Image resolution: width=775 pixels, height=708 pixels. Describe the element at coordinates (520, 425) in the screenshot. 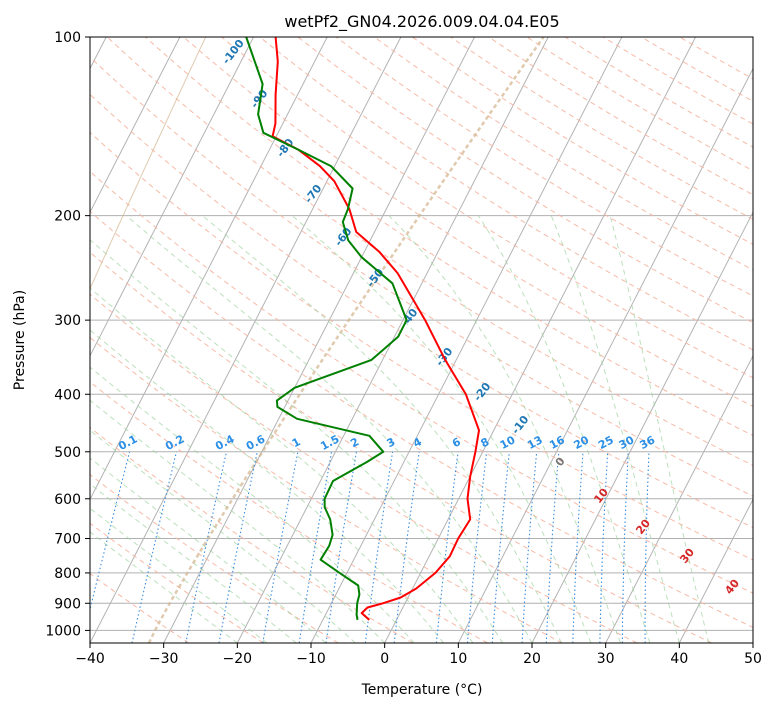

I see `isotherm-label: -10` at that location.